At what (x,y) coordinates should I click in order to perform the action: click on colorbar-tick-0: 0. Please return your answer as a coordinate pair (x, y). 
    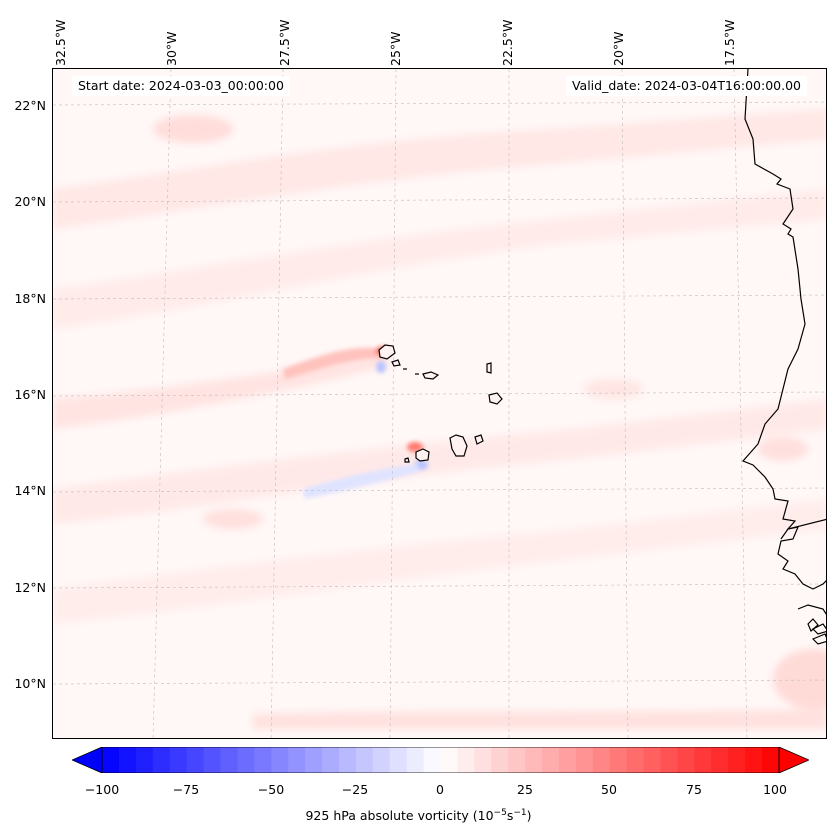
    Looking at the image, I should click on (440, 789).